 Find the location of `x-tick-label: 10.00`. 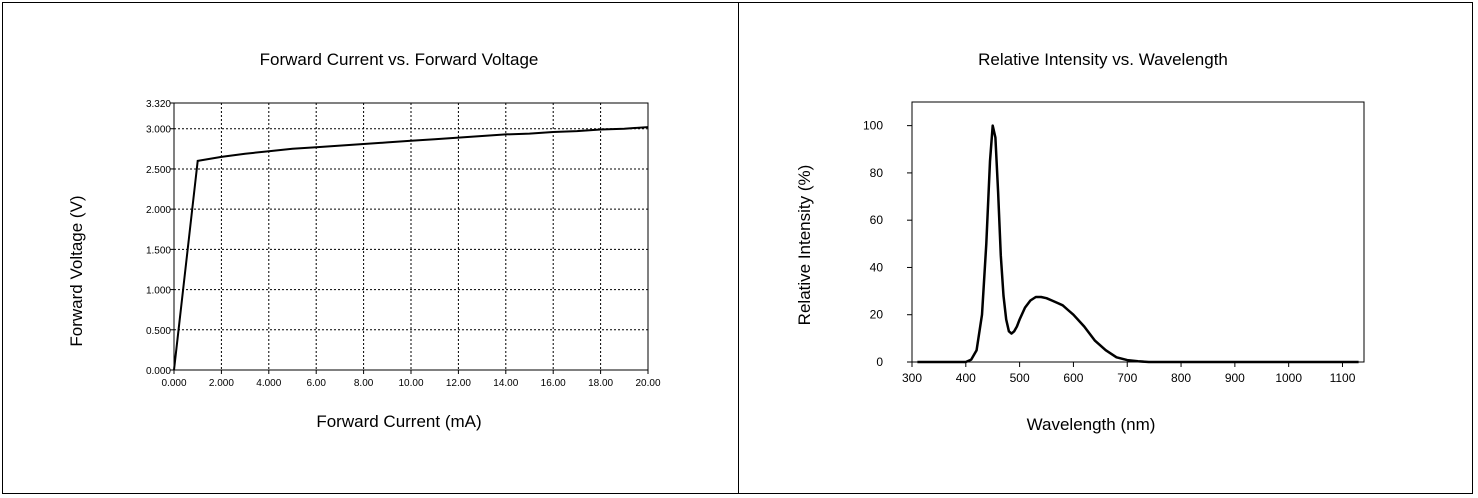

x-tick-label: 10.00 is located at coordinates (410, 383).